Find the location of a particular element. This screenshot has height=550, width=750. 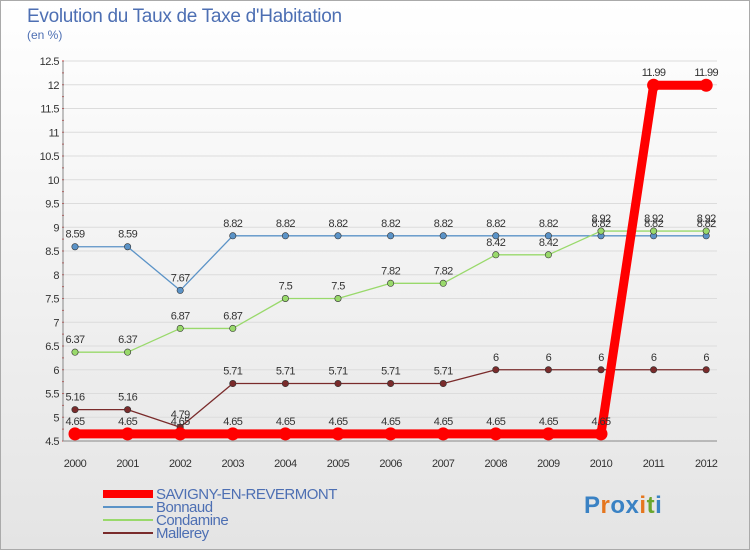

data-label-mallerey: 5.16 is located at coordinates (127, 398).